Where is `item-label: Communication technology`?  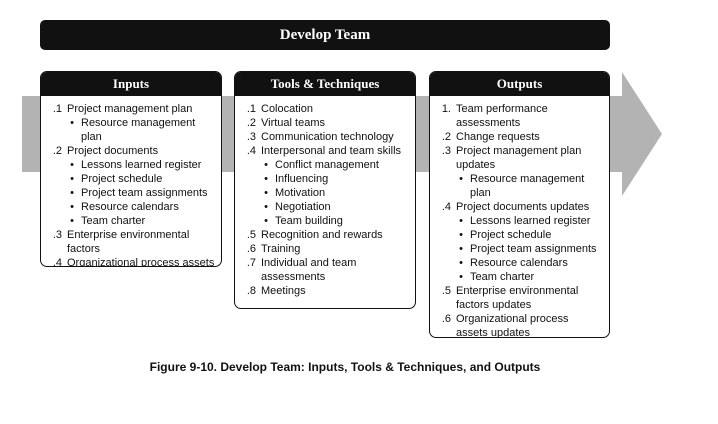
item-label: Communication technology is located at coordinates (327, 137).